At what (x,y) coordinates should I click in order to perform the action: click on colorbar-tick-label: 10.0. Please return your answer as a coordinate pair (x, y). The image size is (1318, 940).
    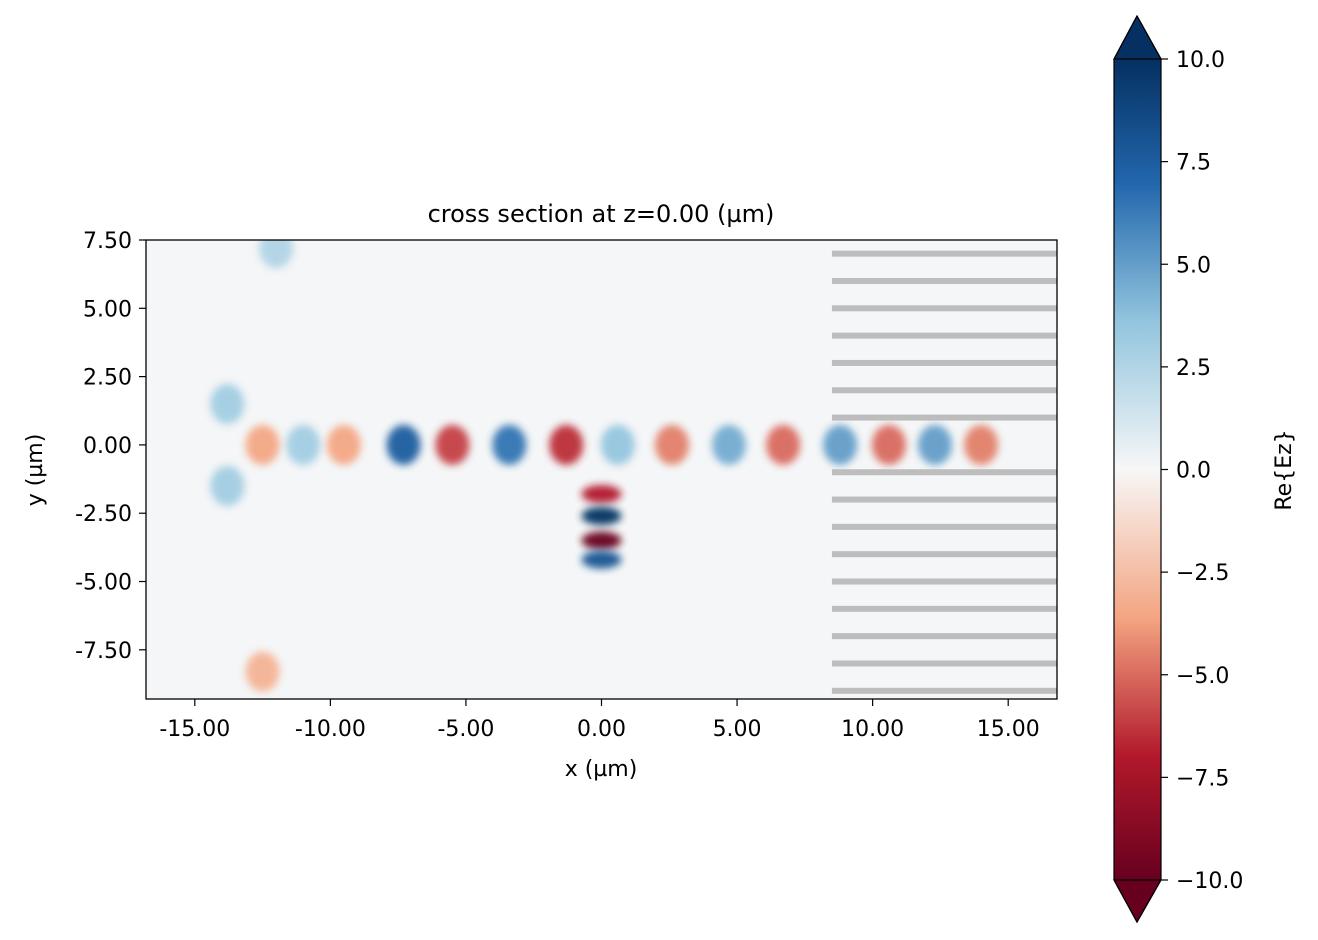
    Looking at the image, I should click on (1200, 60).